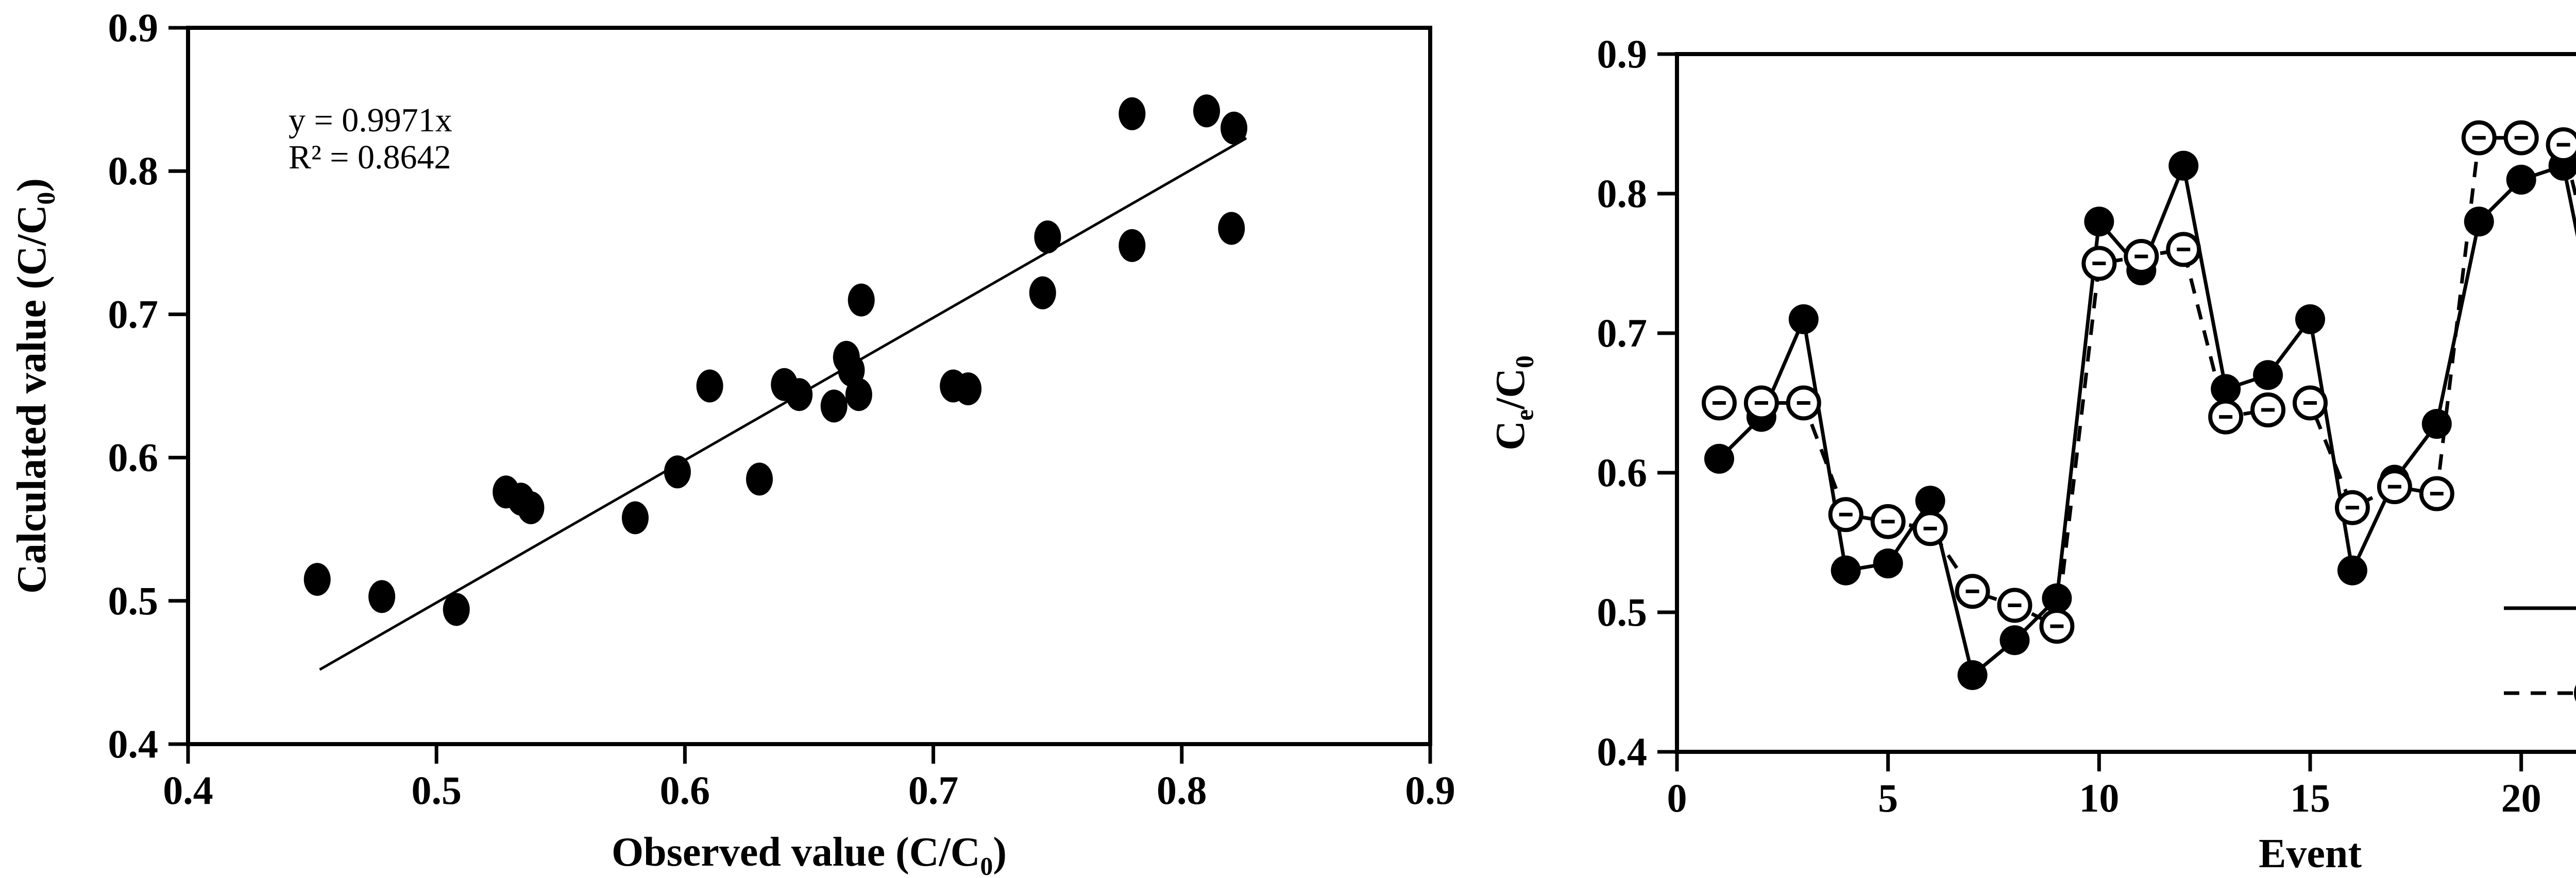 This screenshot has height=878, width=2576. I want to click on x-tick-label: 0.5, so click(436, 791).